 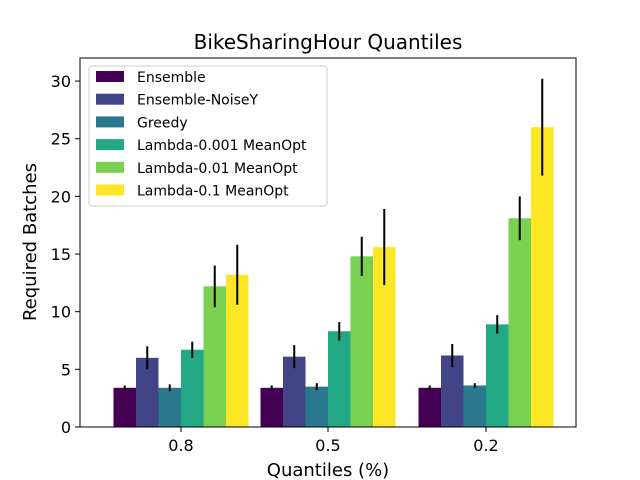 I want to click on y-tick-label: 0, so click(x=66, y=427).